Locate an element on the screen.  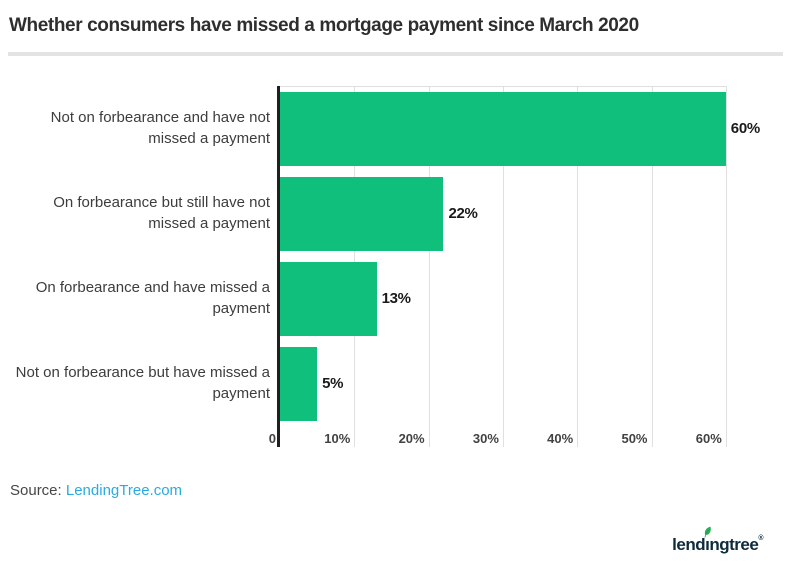
y-axis-line is located at coordinates (278, 266).